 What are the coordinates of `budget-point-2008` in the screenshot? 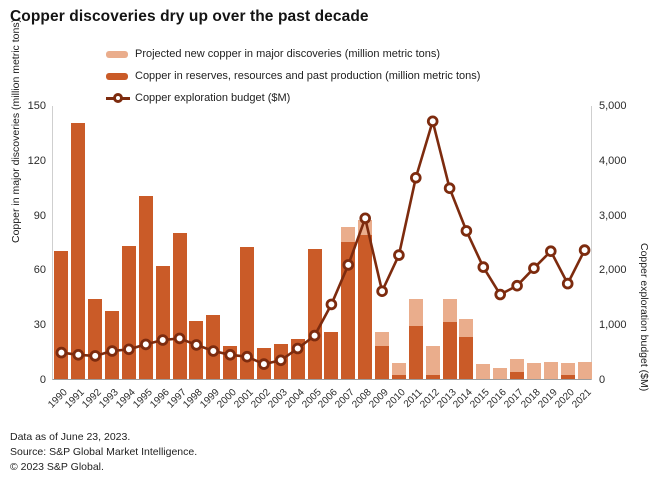 It's located at (365, 218).